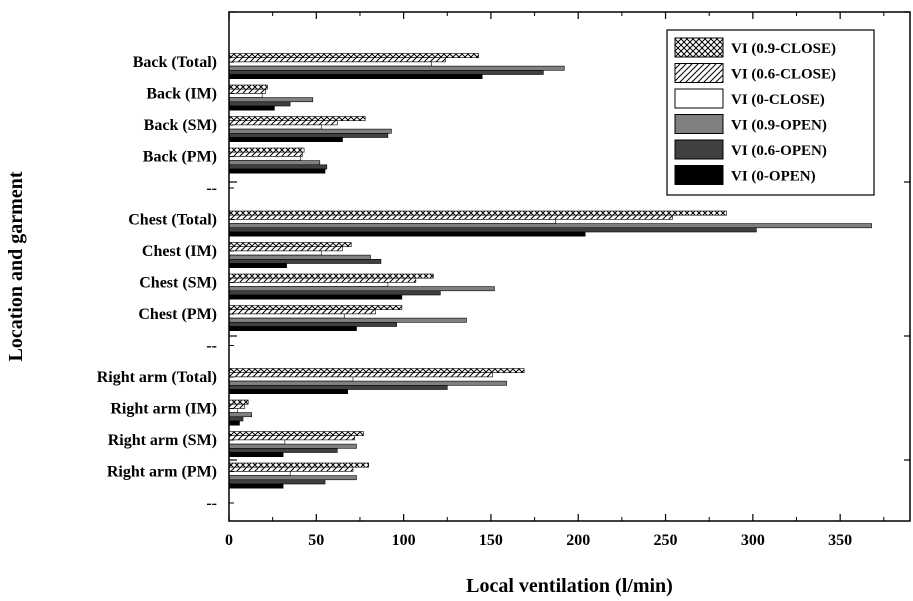 This screenshot has width=913, height=601. What do you see at coordinates (783, 75) in the screenshot?
I see `legend-label: VI (0.6-CLOSE)` at bounding box center [783, 75].